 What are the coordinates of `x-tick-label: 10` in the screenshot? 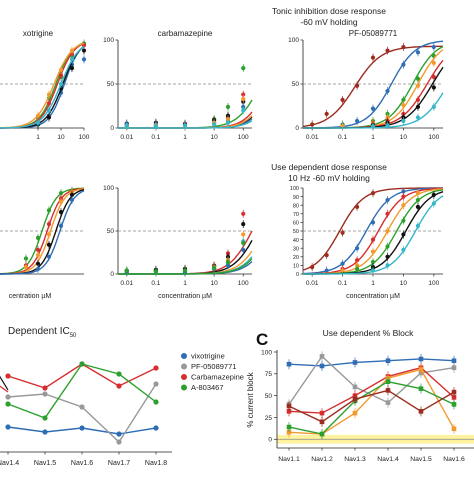 It's located at (215, 137).